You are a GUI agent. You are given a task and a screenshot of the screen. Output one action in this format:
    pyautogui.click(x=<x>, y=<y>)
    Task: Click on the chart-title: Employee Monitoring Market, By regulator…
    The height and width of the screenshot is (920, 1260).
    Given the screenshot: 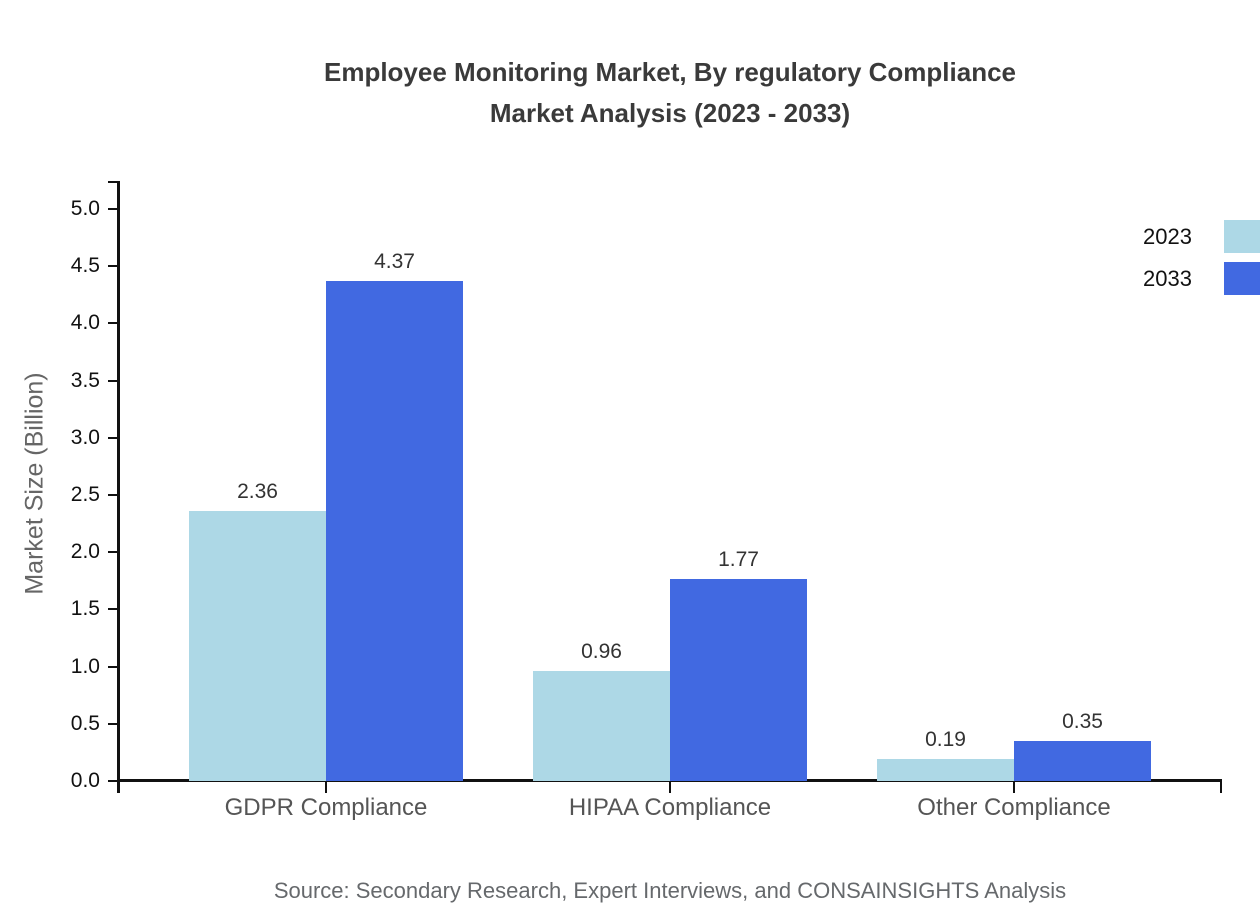 What is the action you would take?
    pyautogui.click(x=670, y=93)
    